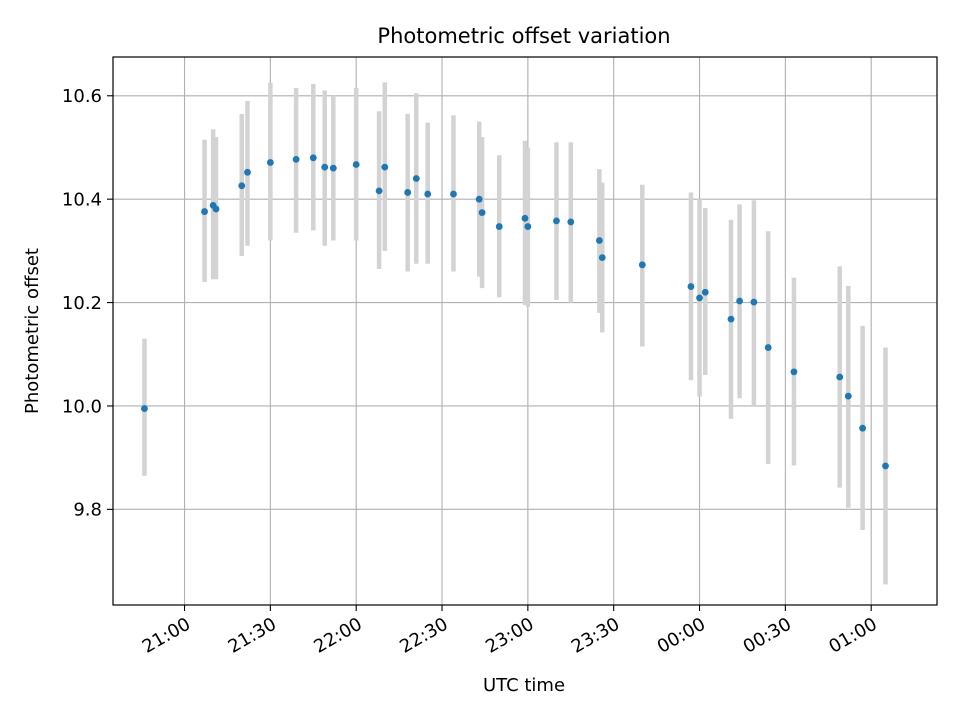 The height and width of the screenshot is (720, 960). Describe the element at coordinates (87, 510) in the screenshot. I see `y-tick-label: 9.8` at that location.